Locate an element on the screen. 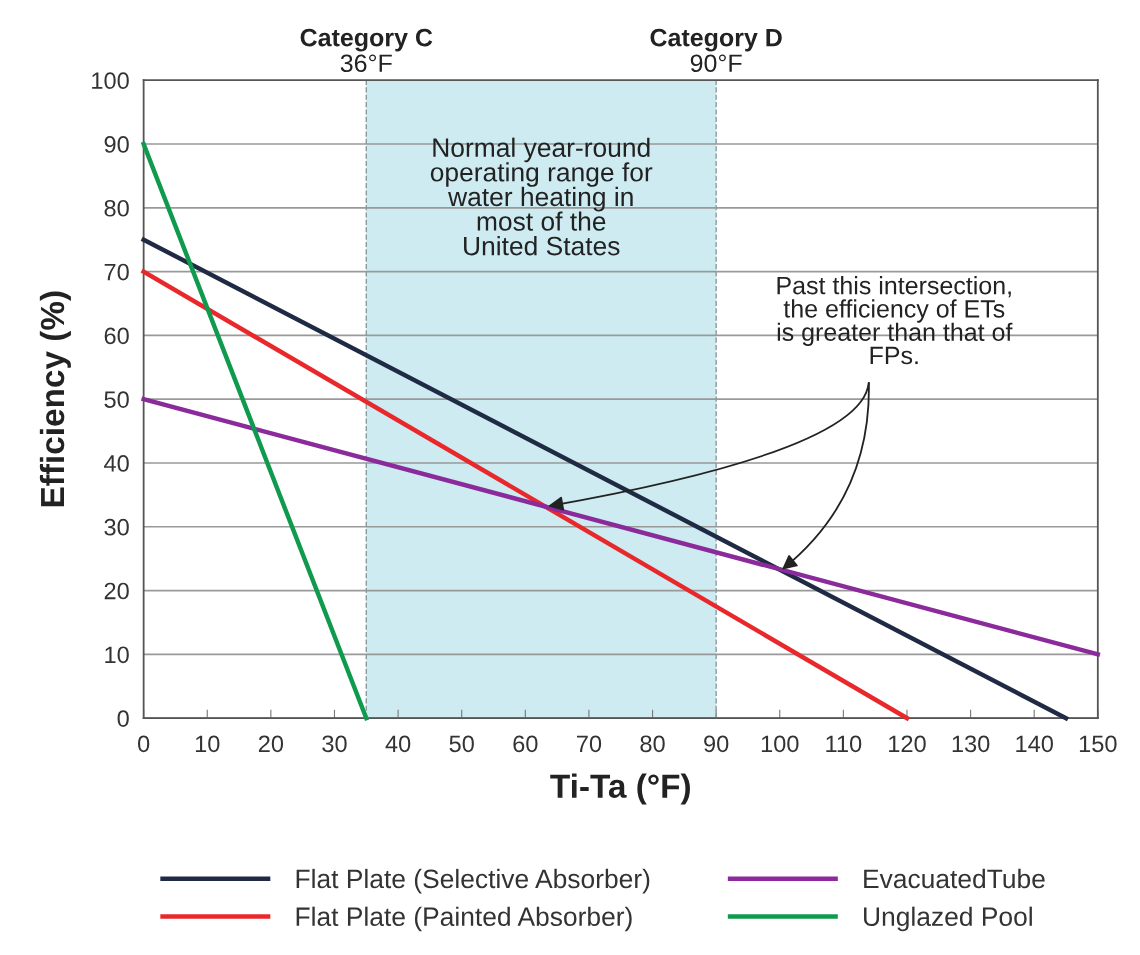 The image size is (1140, 955). x-tick-label: 20 is located at coordinates (271, 744).